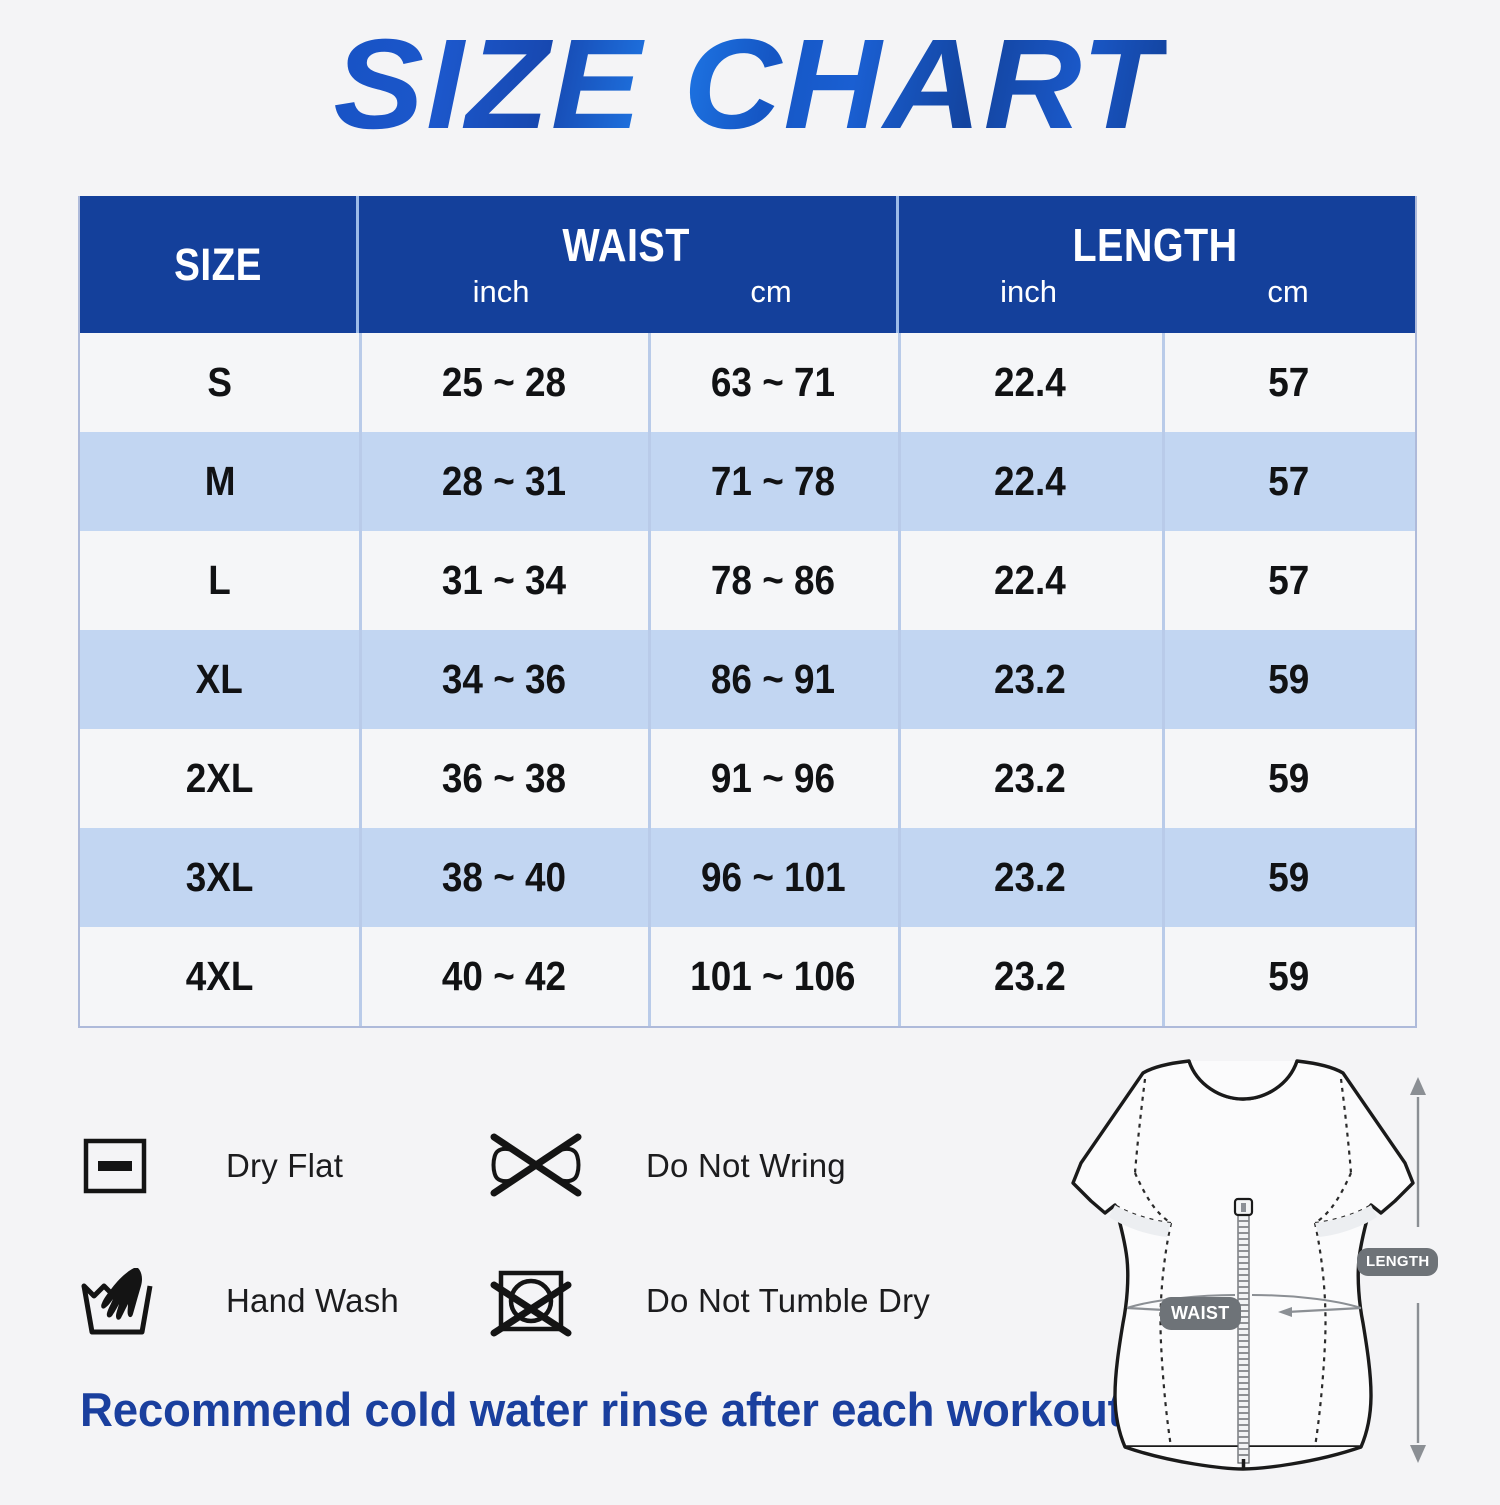 This screenshot has height=1505, width=1500. I want to click on care-instructions: Dry Flat Do Not Wring Hand W, so click(528, 1233).